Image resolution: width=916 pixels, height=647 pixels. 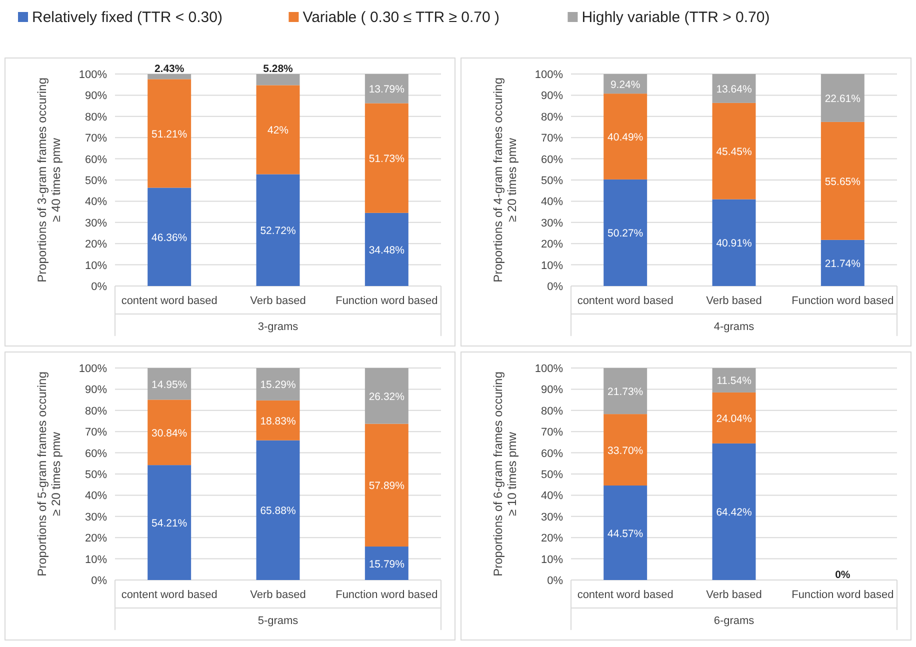 I want to click on data-label: 15.79%, so click(x=386, y=564).